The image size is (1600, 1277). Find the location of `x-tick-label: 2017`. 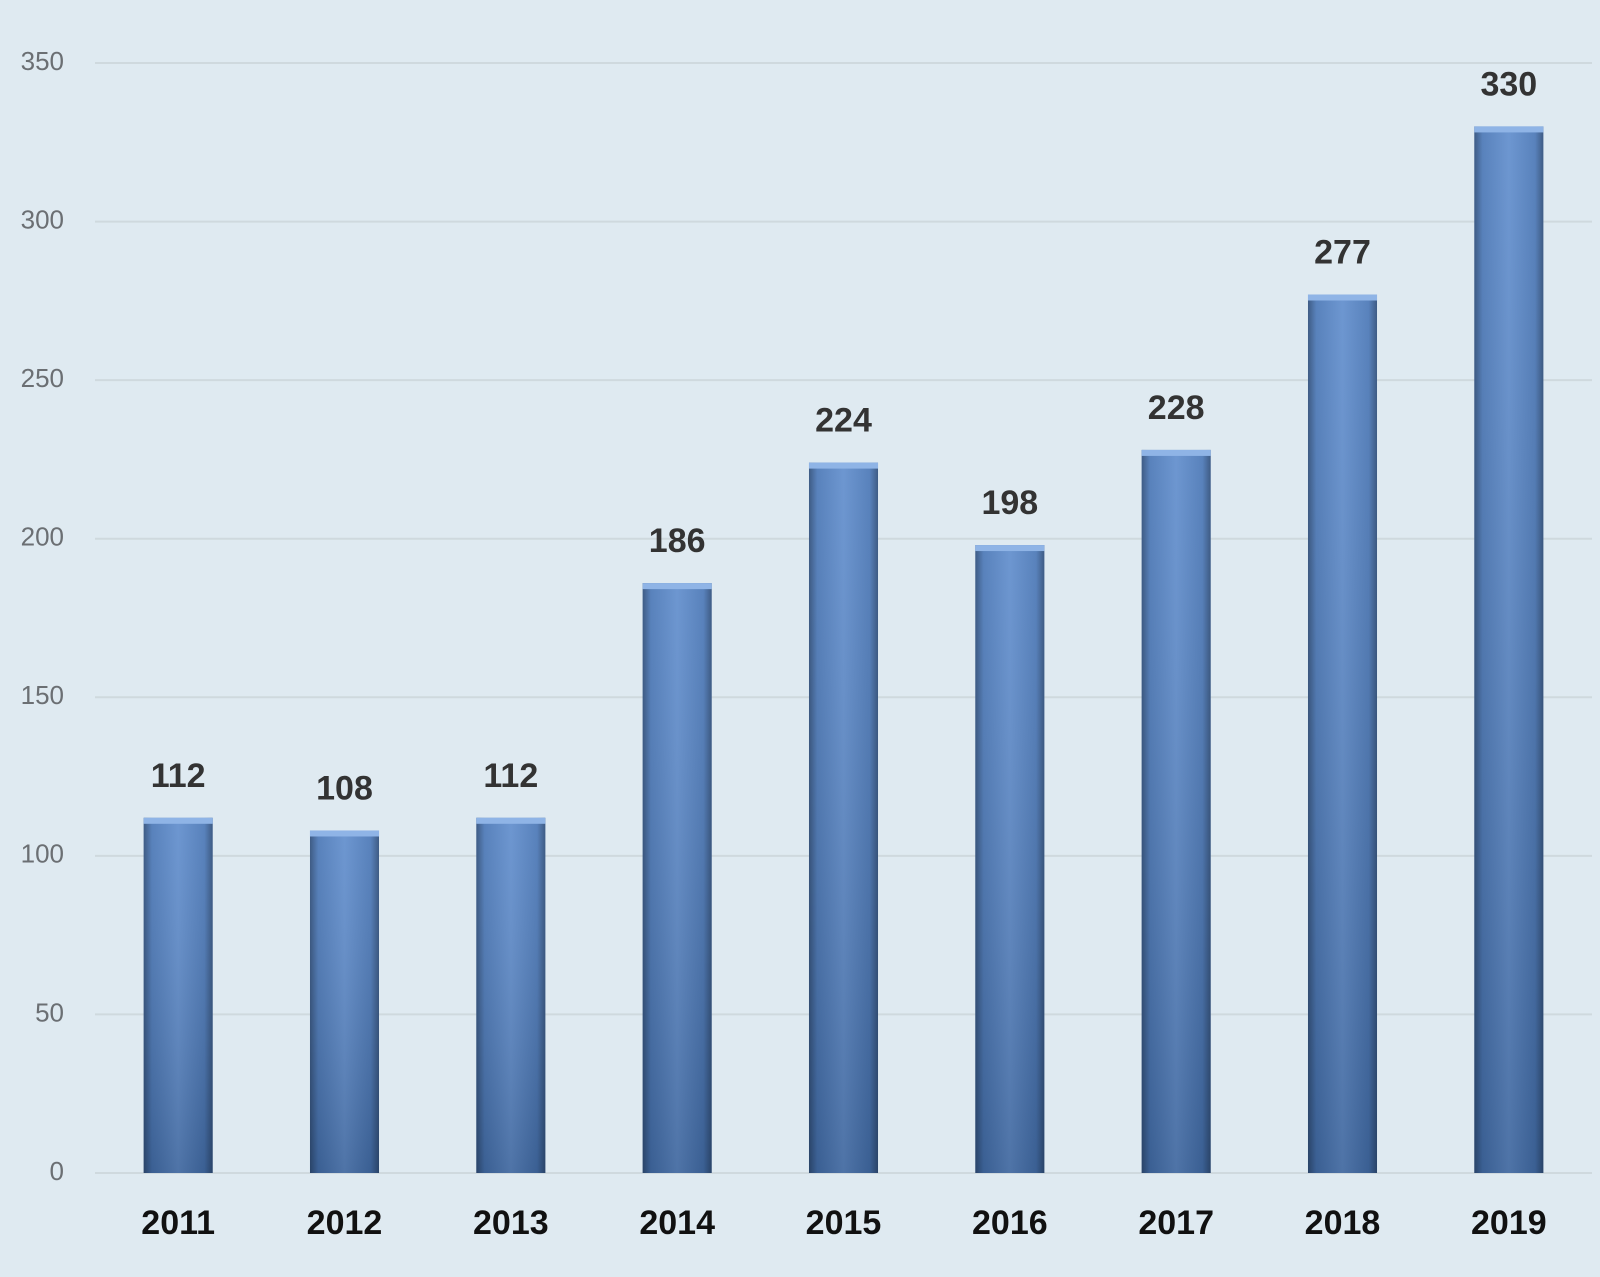

x-tick-label: 2017 is located at coordinates (1176, 1223).